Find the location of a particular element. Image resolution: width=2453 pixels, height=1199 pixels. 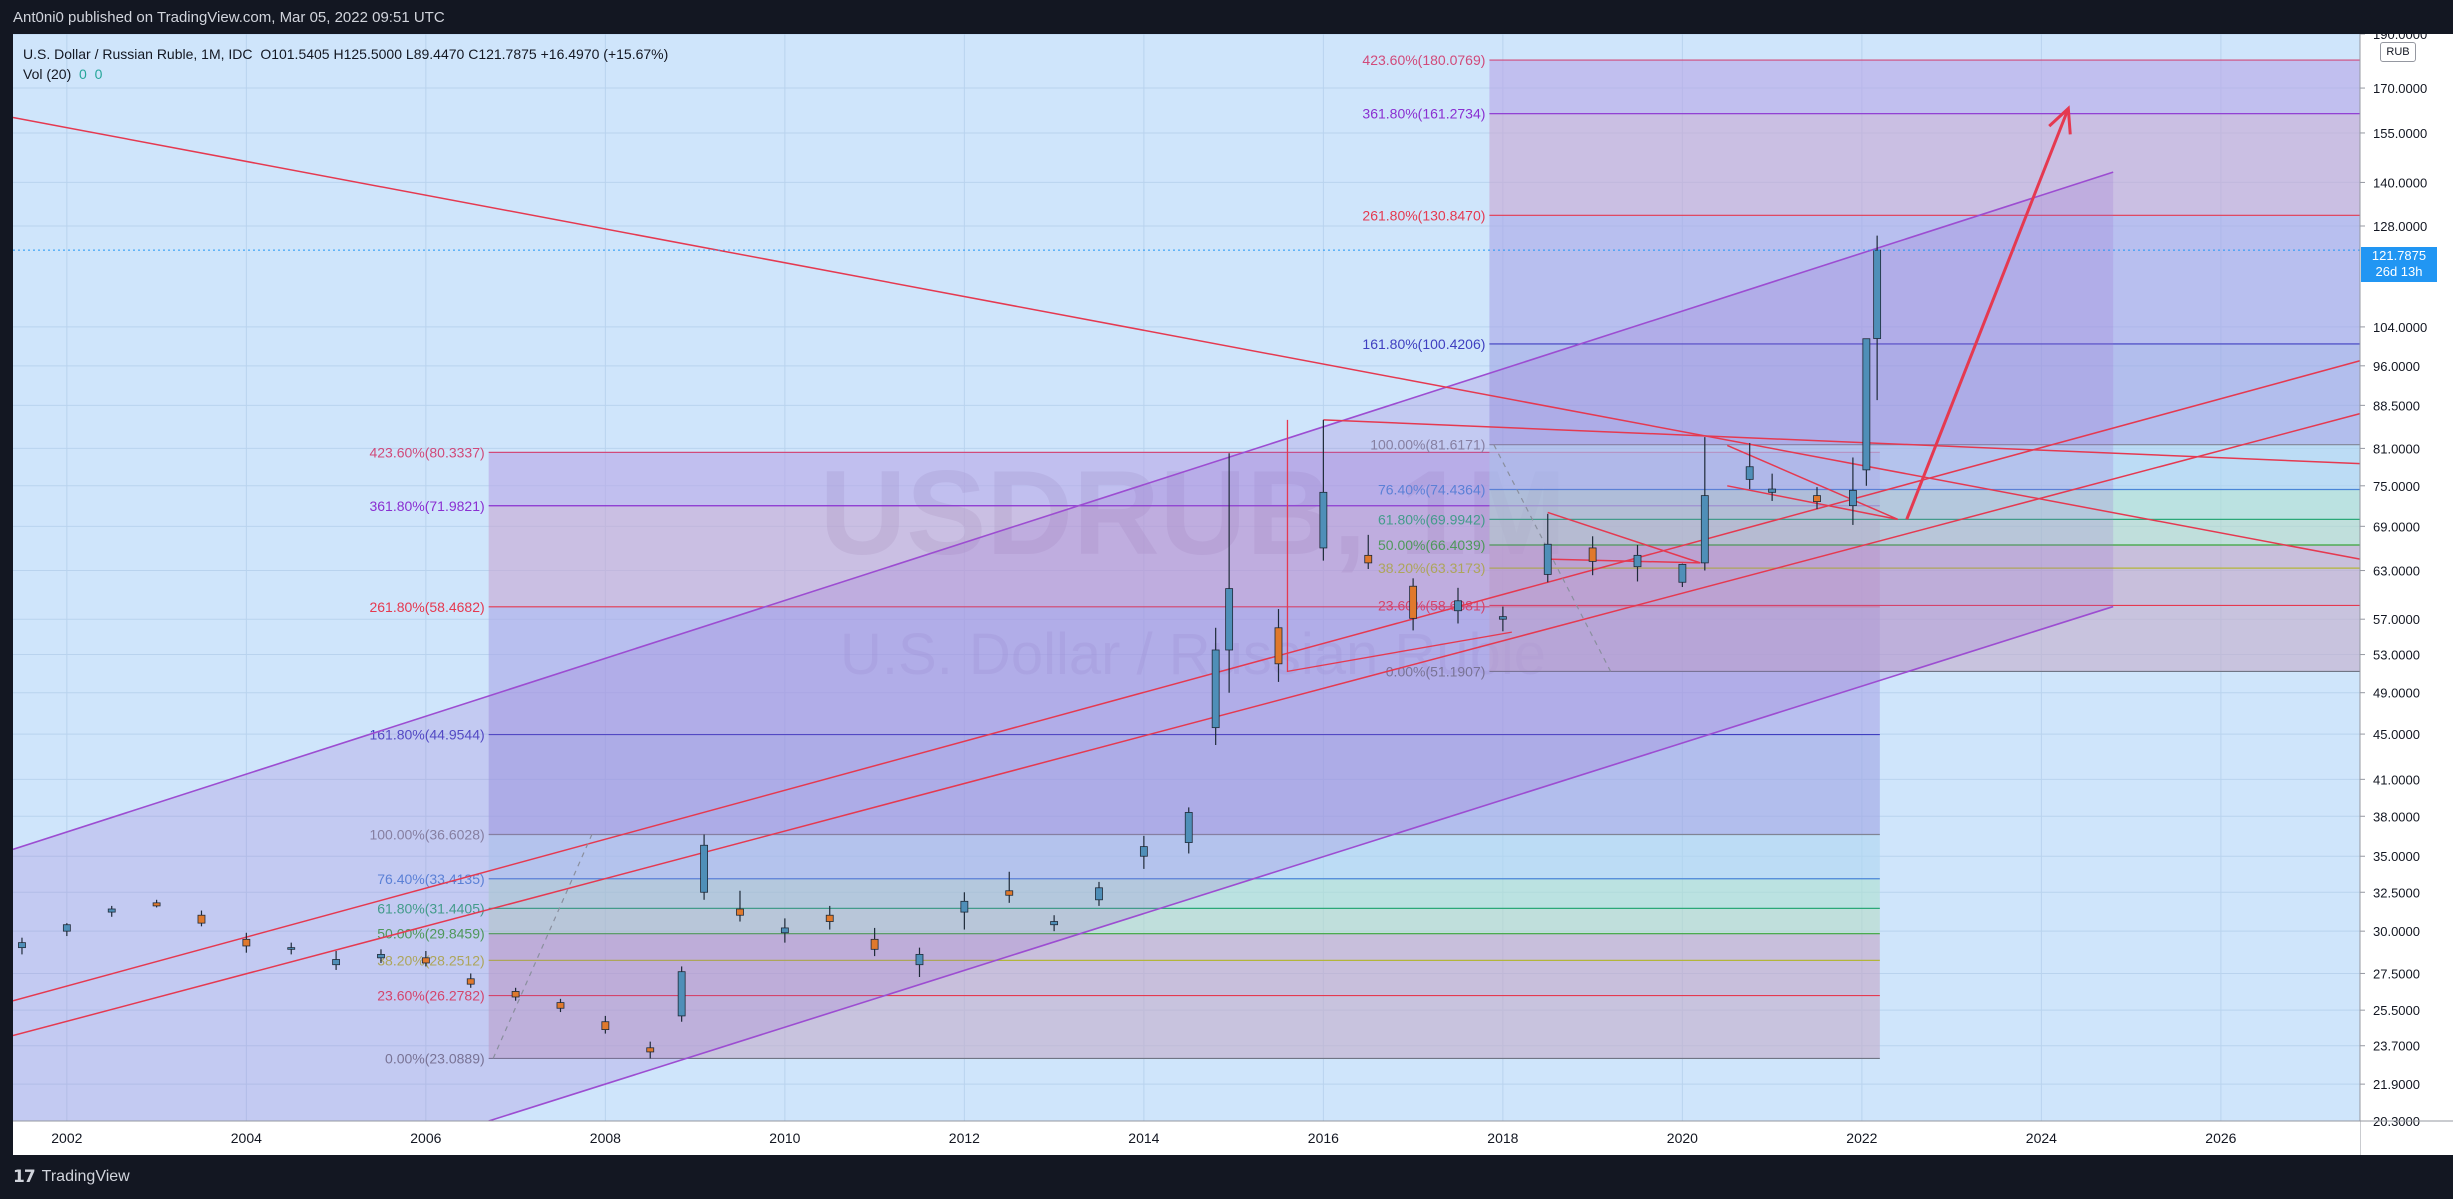

fib-1-level-label: 423.60%(80.3337) is located at coordinates (426, 452).